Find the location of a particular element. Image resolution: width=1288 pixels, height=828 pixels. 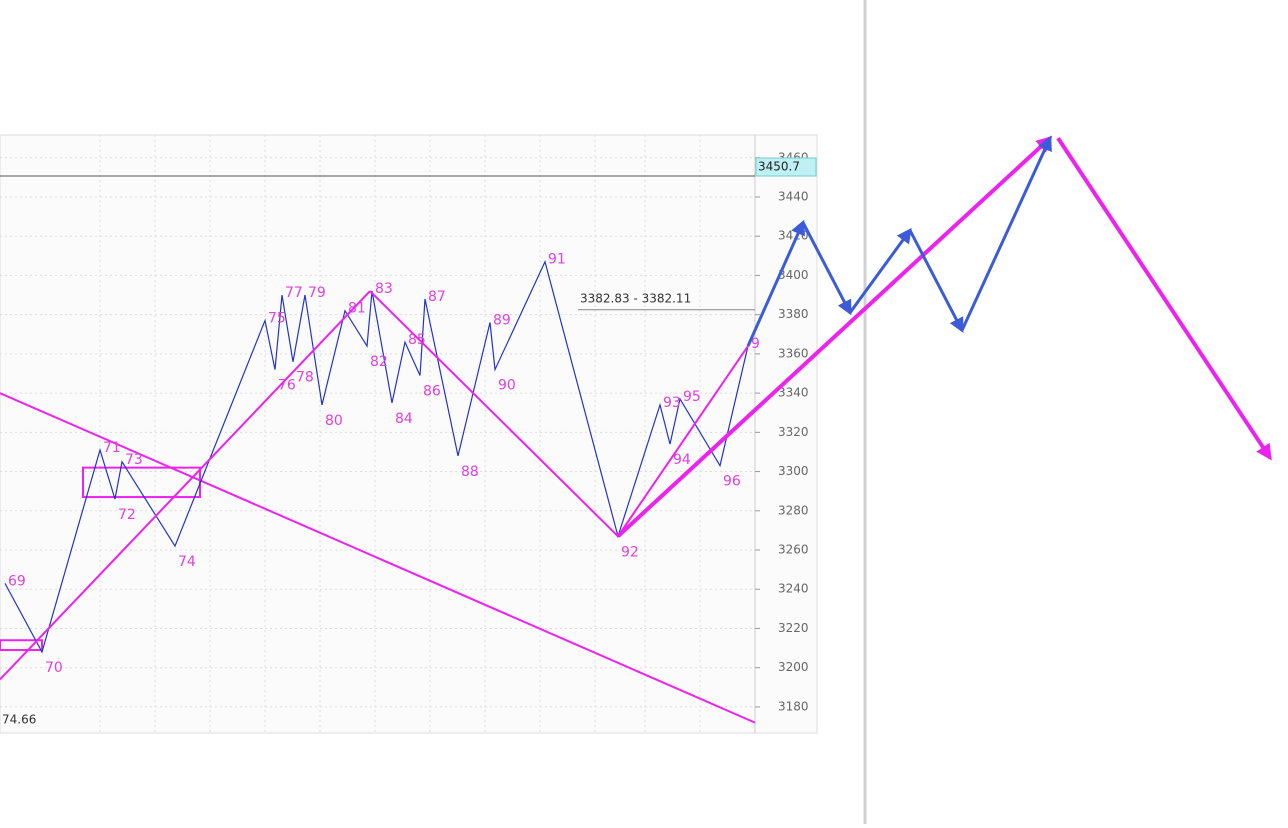

wave-label: 69 is located at coordinates (17, 581).